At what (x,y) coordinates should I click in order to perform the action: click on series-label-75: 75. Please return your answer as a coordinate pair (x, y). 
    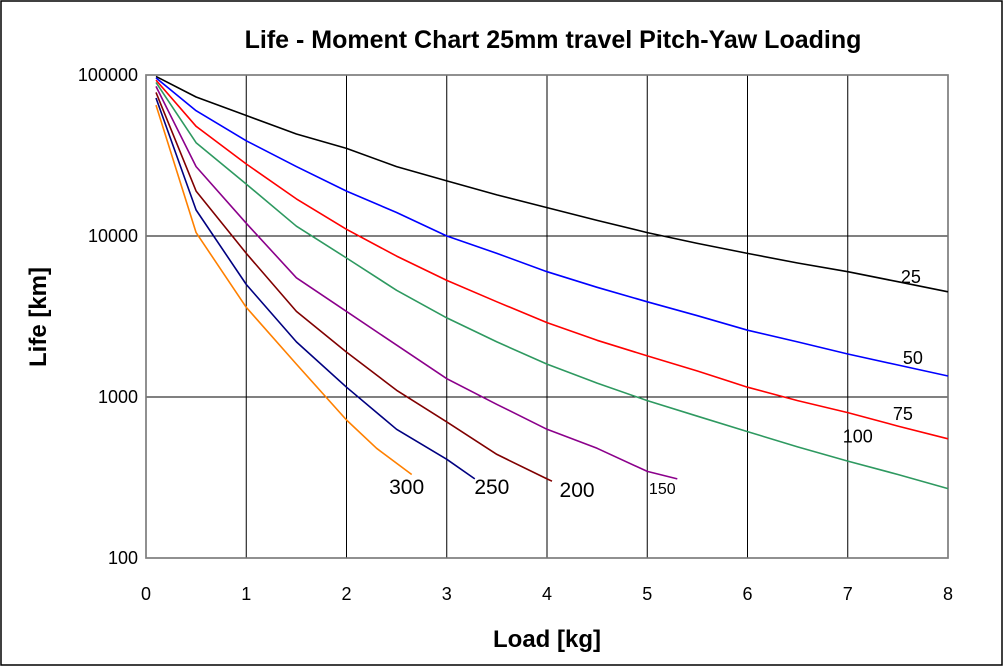
    Looking at the image, I should click on (903, 414).